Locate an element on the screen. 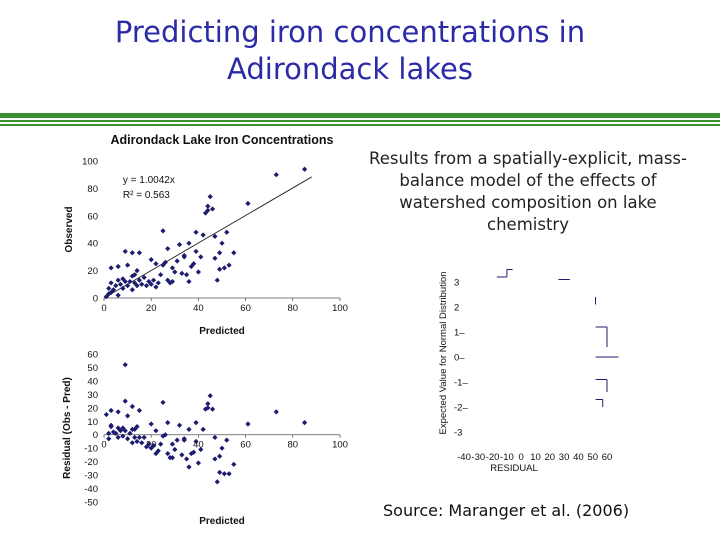 The width and height of the screenshot is (720, 540). y-tick-label: 60 is located at coordinates (92, 355).